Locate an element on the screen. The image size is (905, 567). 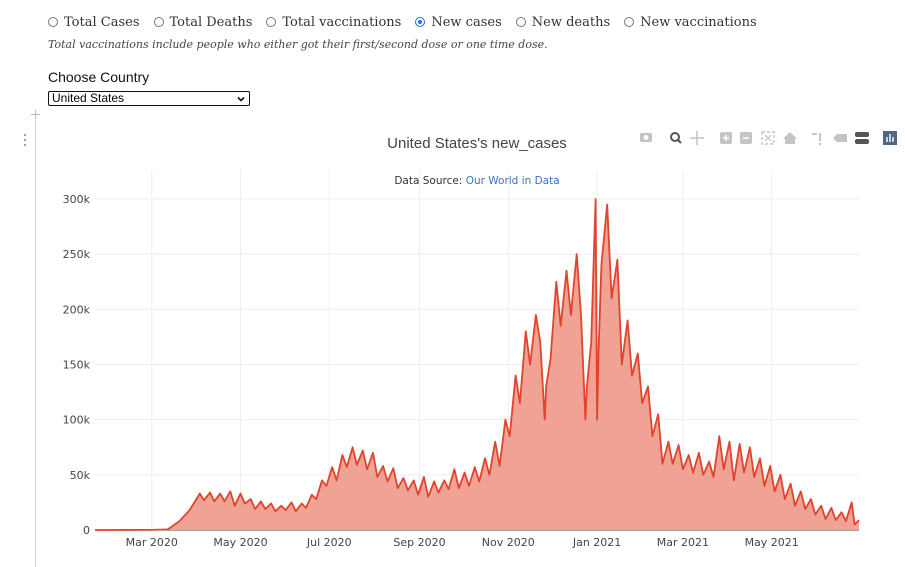
x-tick-label: Jul 2020 is located at coordinates (329, 542).